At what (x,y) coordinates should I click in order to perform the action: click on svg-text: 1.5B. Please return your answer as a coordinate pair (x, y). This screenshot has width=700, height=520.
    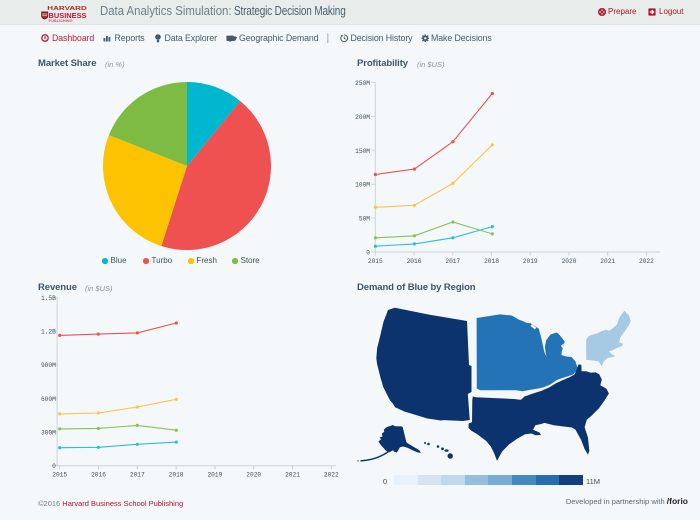
    Looking at the image, I should click on (48, 298).